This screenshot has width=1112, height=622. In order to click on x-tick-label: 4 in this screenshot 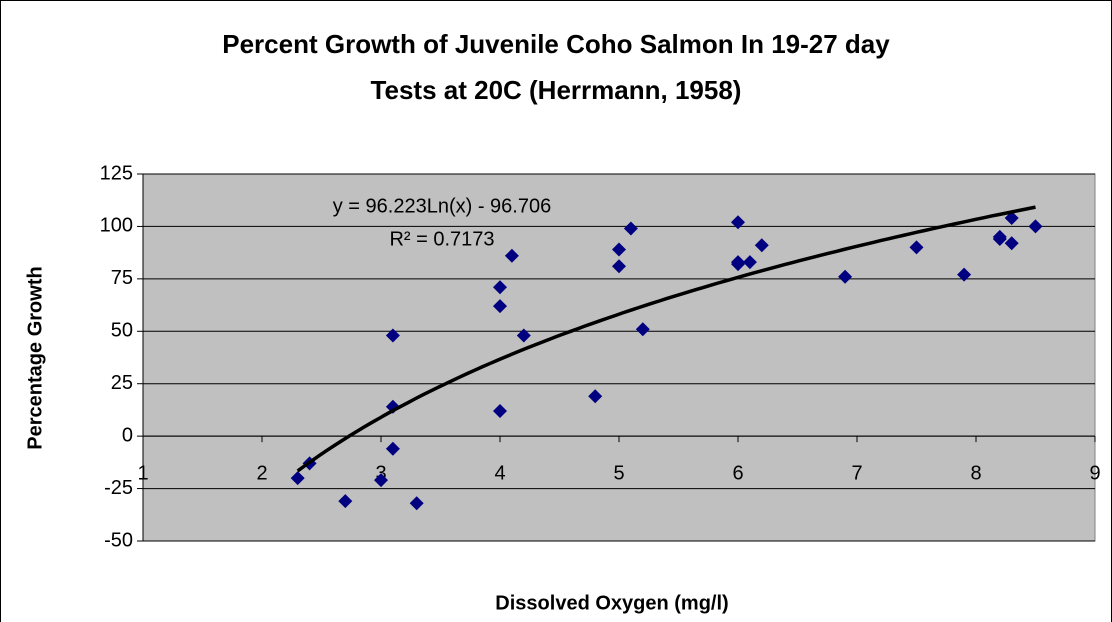, I will do `click(499, 473)`.